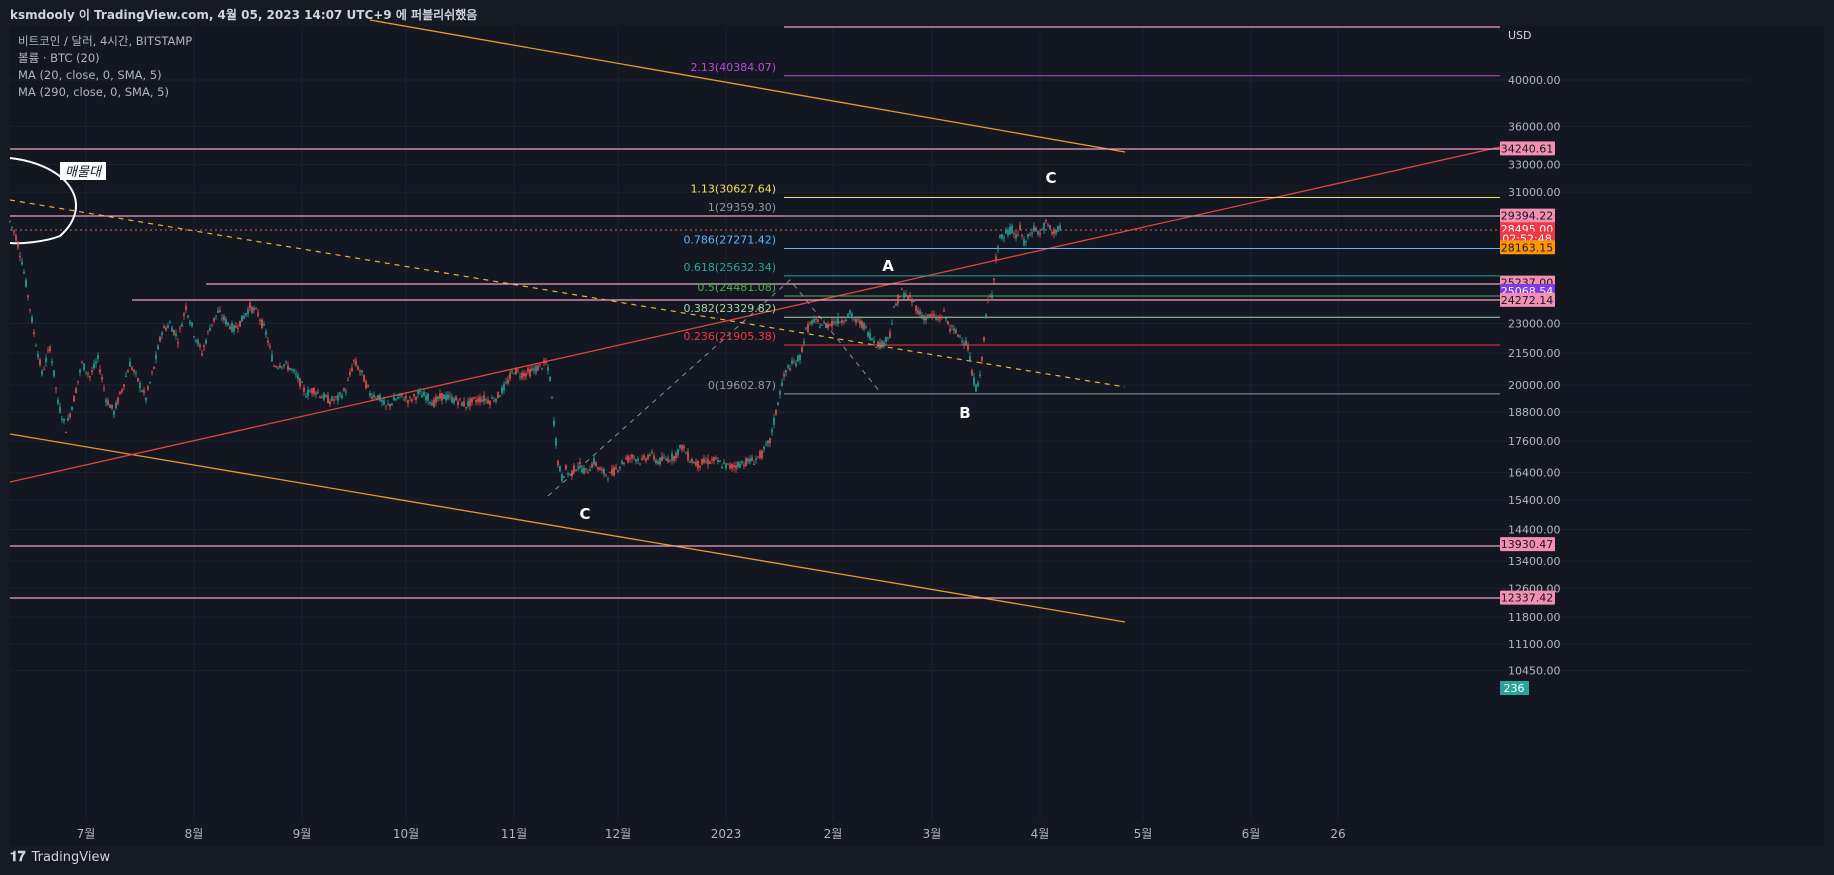 The image size is (1834, 875). What do you see at coordinates (60, 857) in the screenshot?
I see `footer-brand: 𝟏𝟕 TradingView` at bounding box center [60, 857].